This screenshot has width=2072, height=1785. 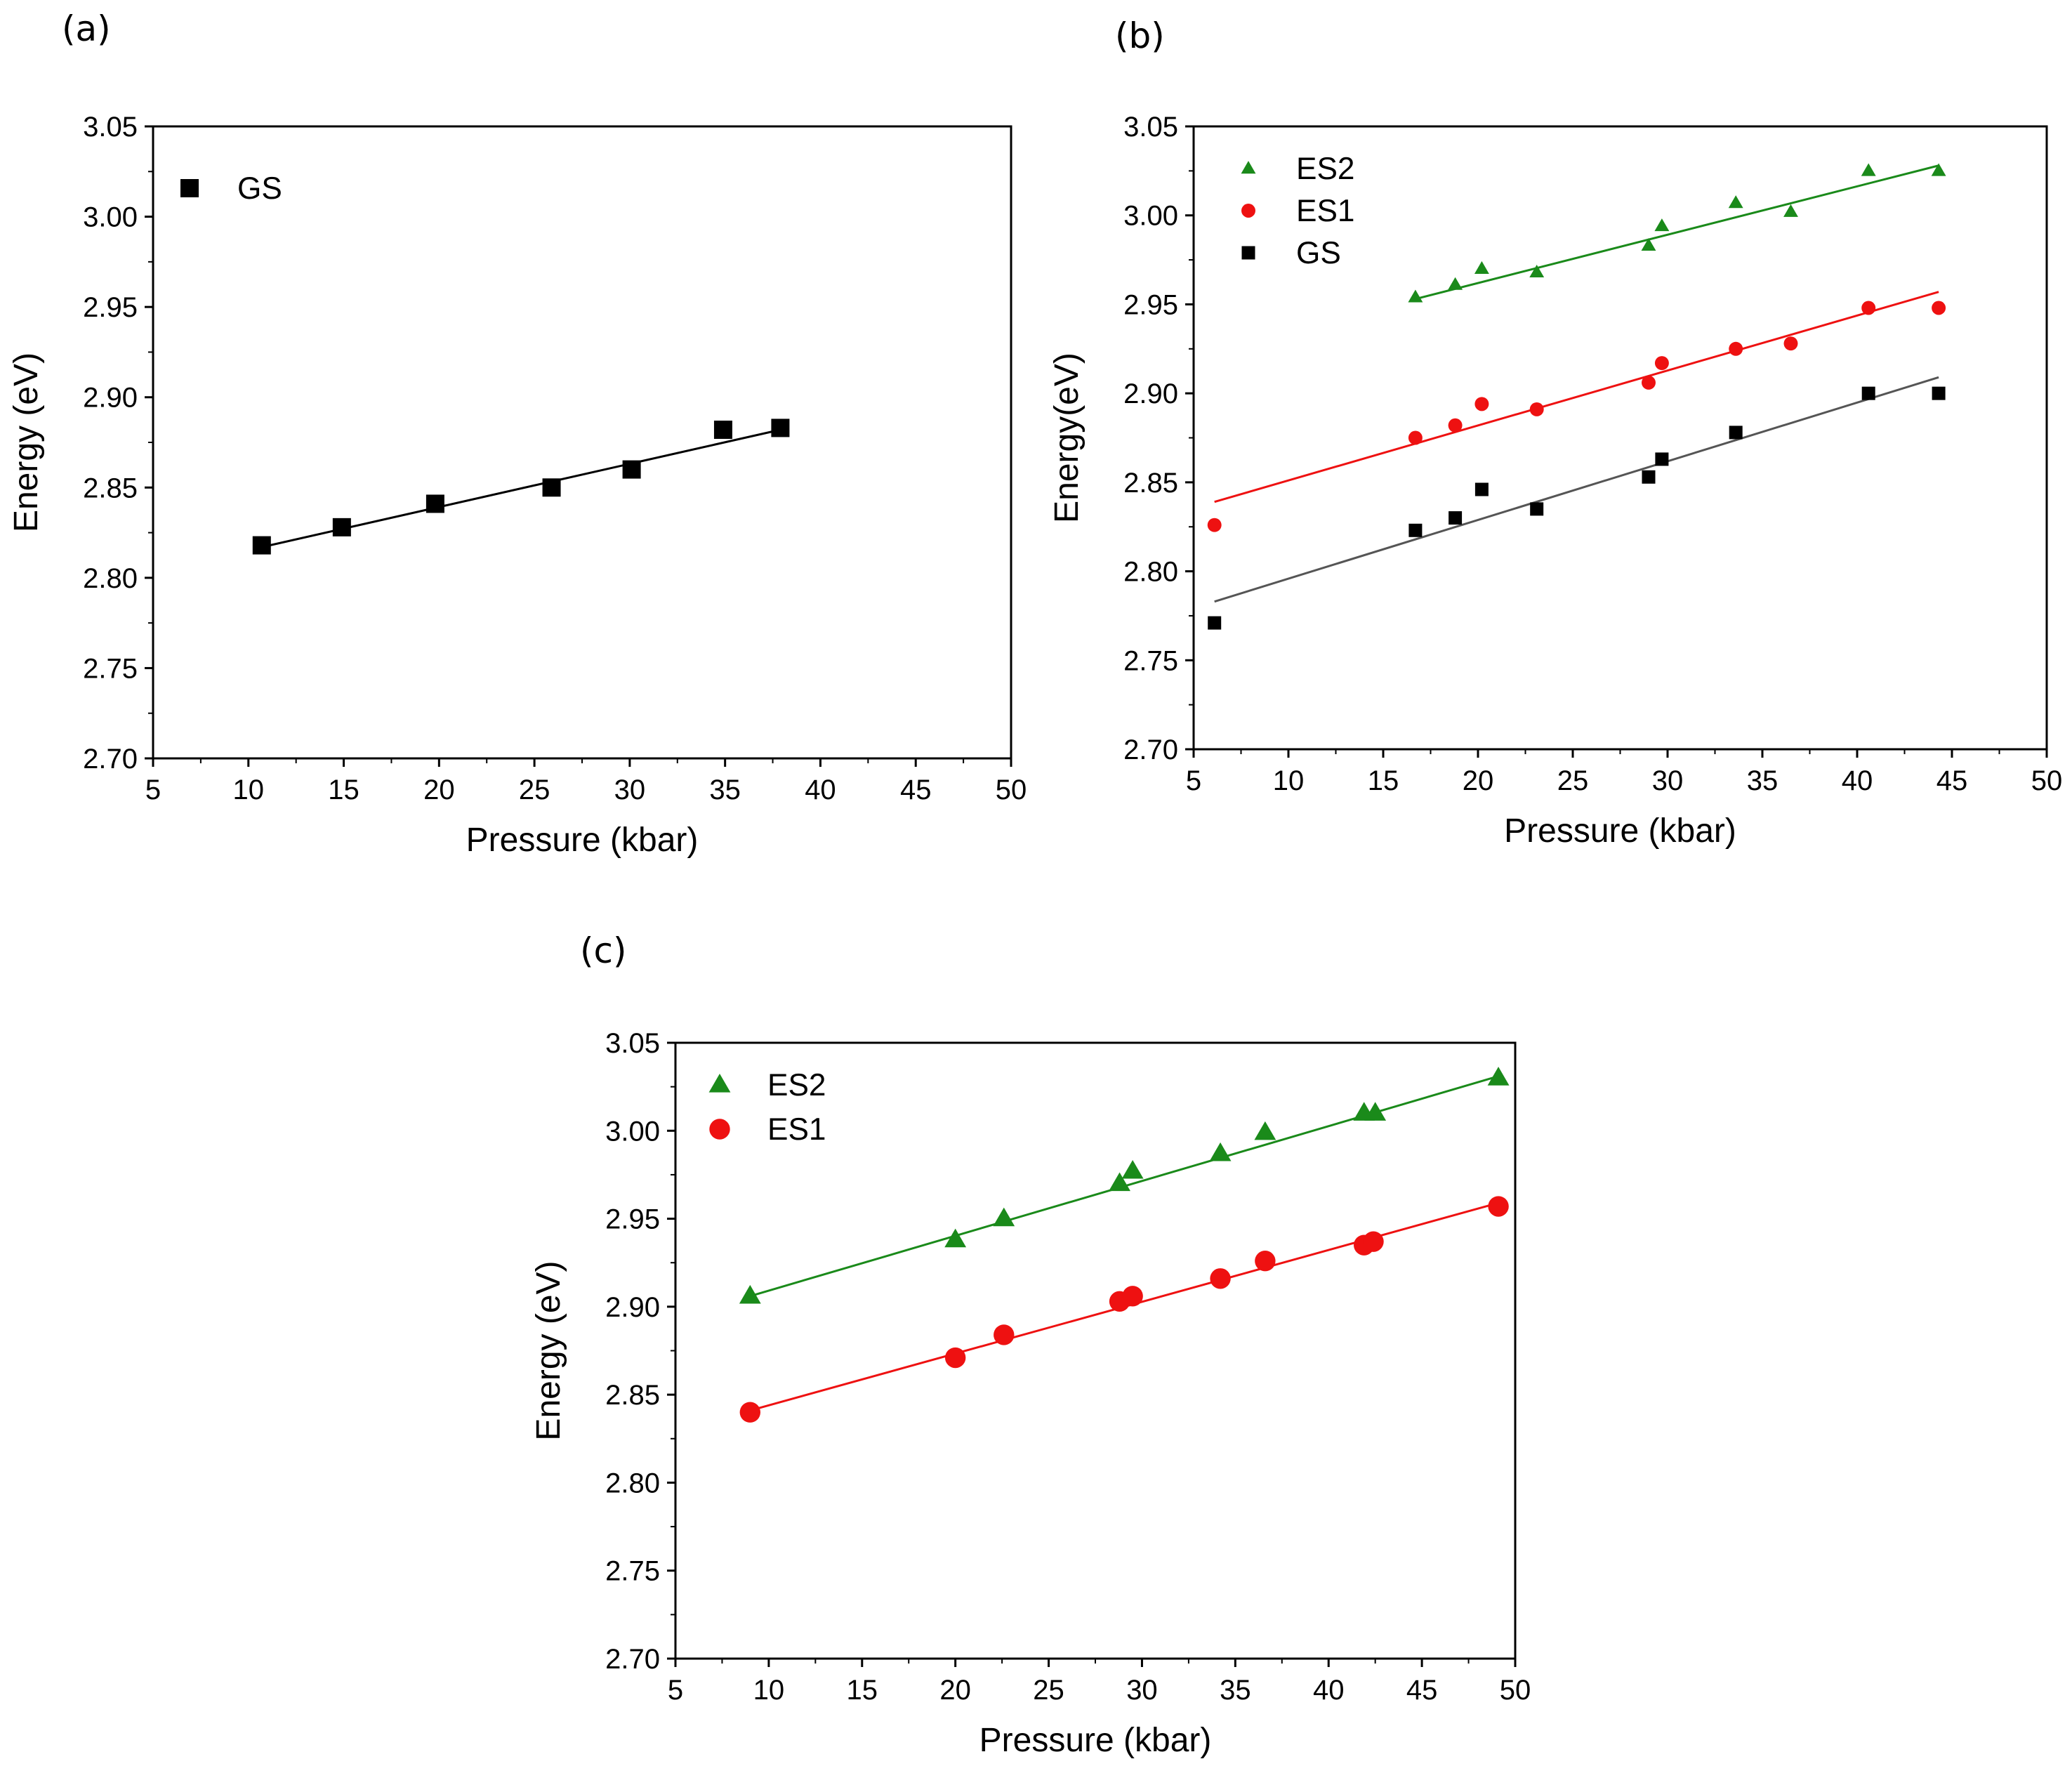 I want to click on legend-label-es1: ES1, so click(x=796, y=1129).